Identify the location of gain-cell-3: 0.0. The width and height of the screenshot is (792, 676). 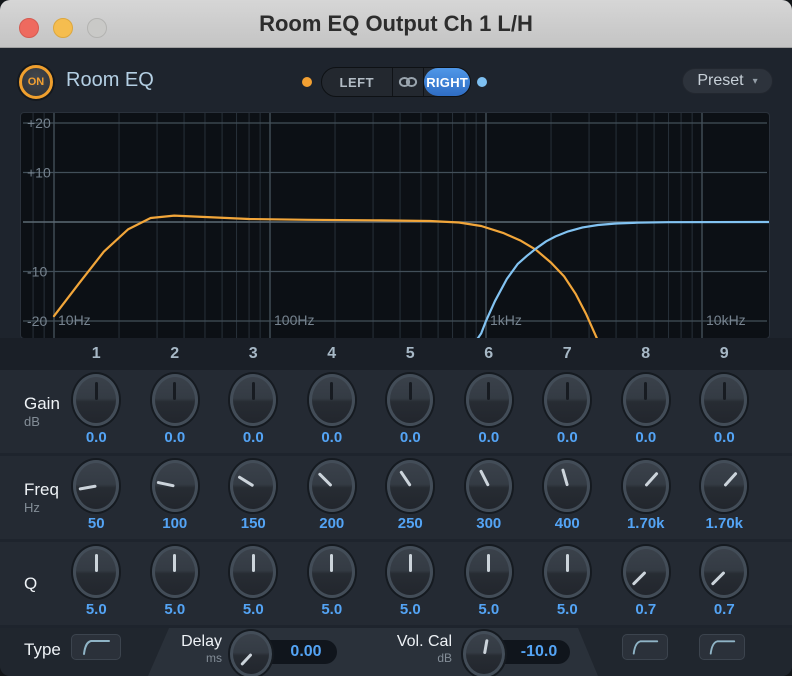
(253, 411).